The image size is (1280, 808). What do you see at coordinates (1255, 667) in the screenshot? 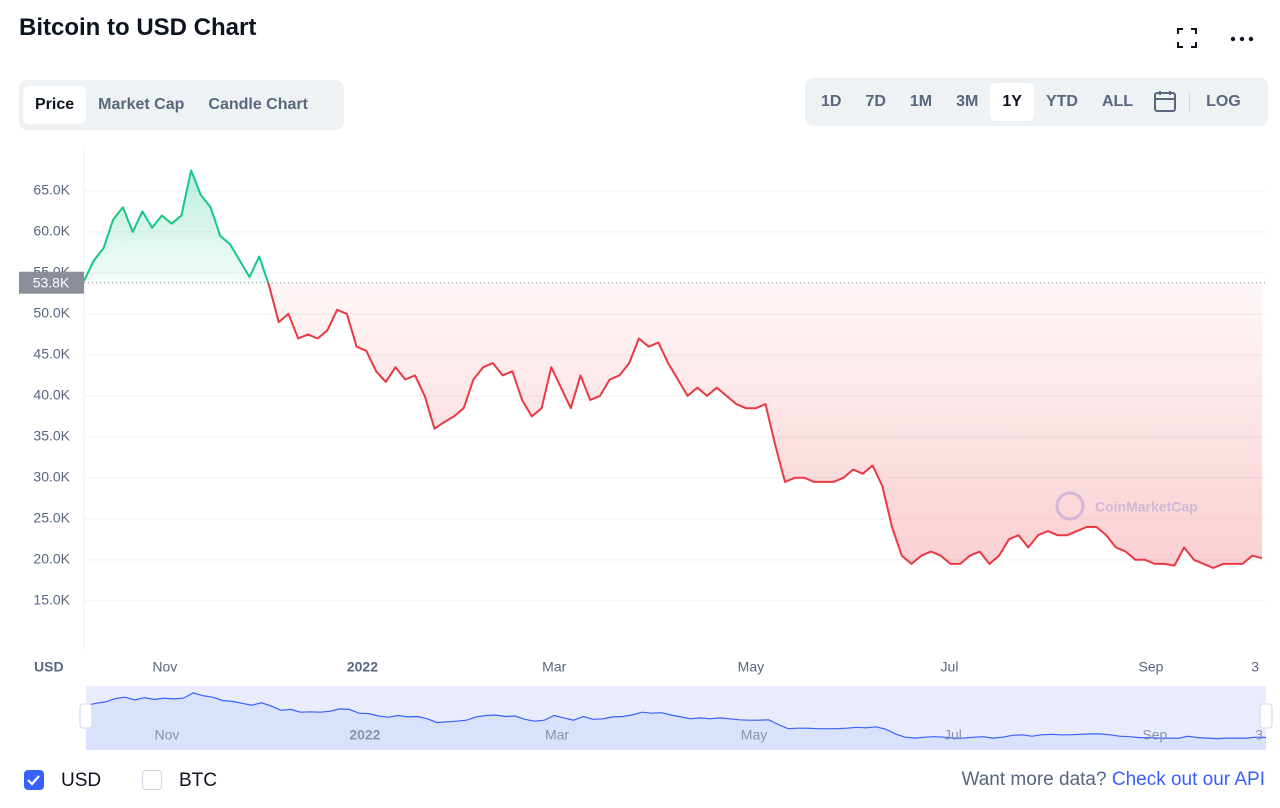
I see `x-tick-label: 3` at bounding box center [1255, 667].